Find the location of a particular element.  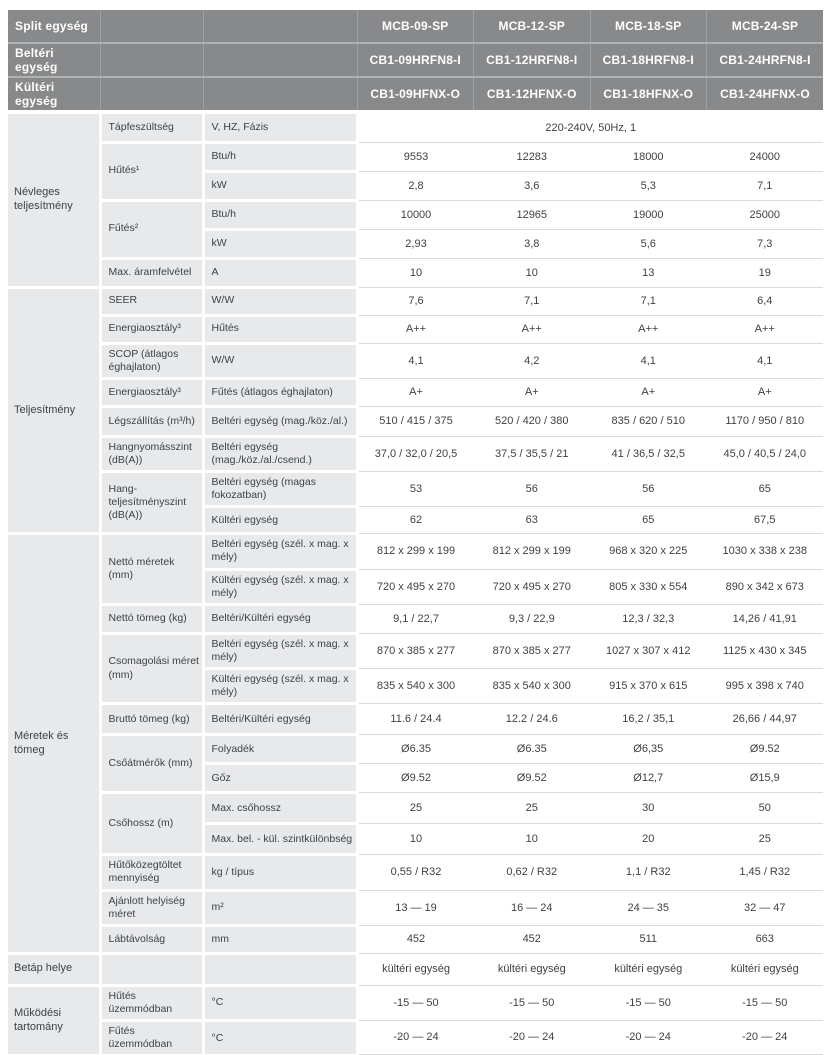

value-cell: Ø6.35 is located at coordinates (531, 749).